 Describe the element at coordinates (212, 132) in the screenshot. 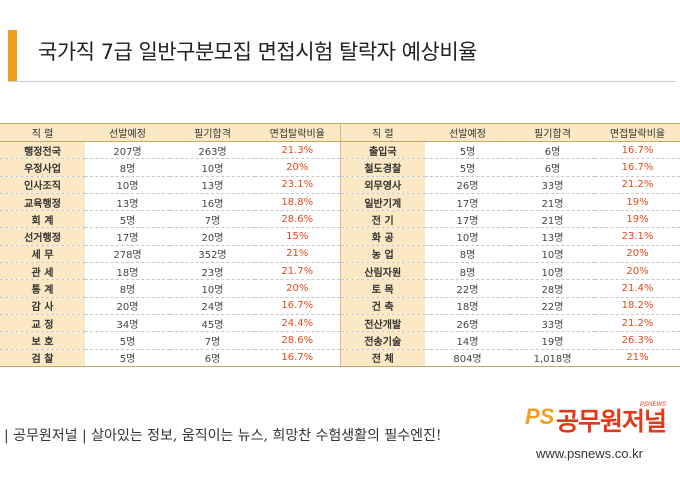

I see `header-left-passed: 필기합격` at that location.